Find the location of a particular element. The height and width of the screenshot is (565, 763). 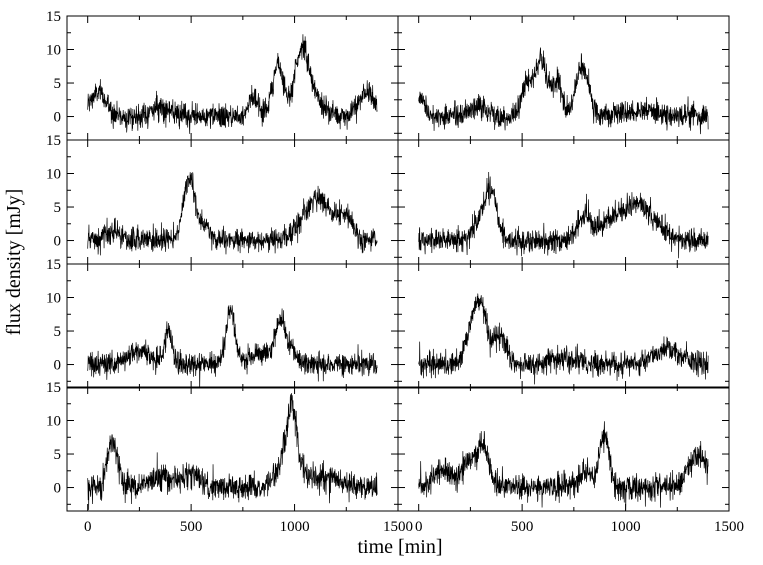

panel-r0-c0: 0 5 10 15 is located at coordinates (222, 75).